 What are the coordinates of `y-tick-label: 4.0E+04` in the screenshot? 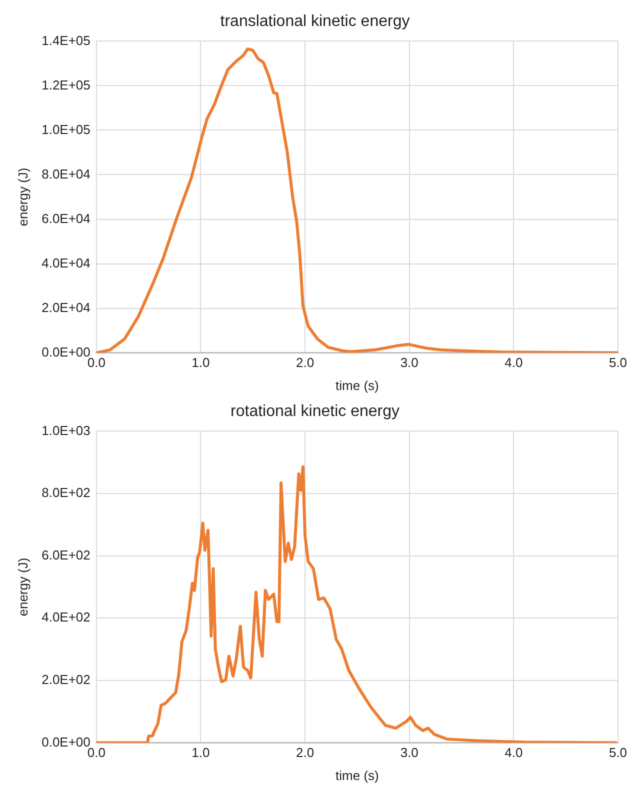 It's located at (66, 262).